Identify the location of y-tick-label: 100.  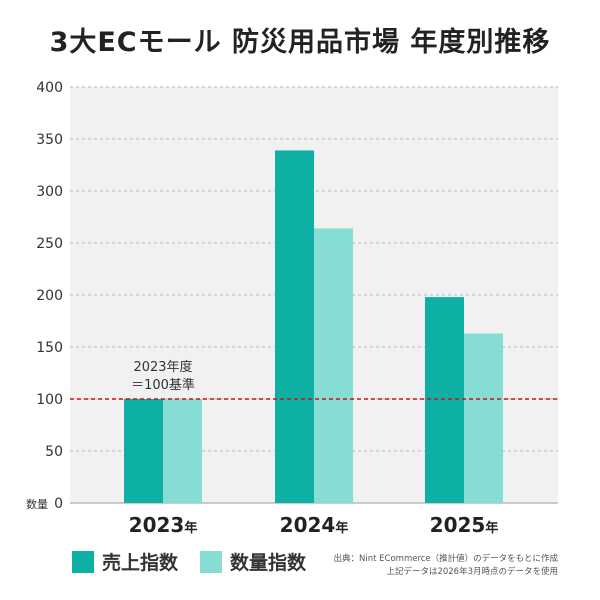
(49, 400).